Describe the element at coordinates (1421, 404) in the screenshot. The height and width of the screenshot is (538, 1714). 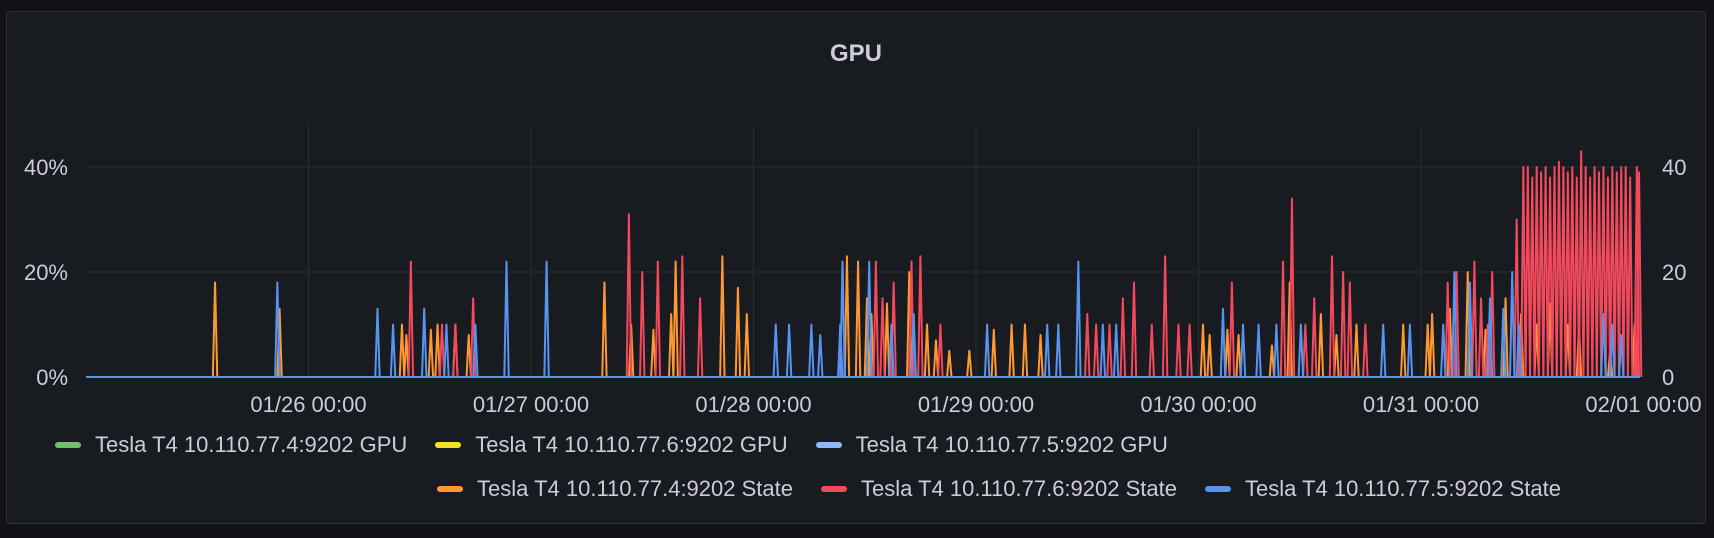
I see `x-tick-label: 01/31 00:00` at that location.